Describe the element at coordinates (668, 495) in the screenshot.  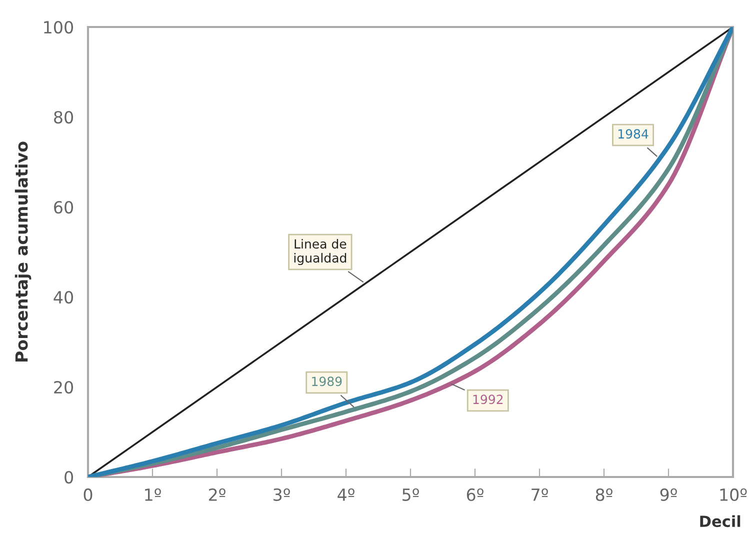
I see `x-tick-label: 9º` at that location.